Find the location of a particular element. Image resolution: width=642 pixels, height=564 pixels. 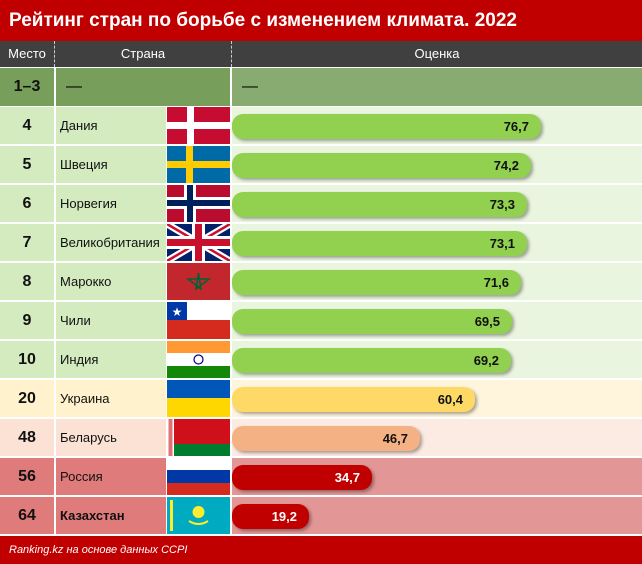

rank-cell: 64 is located at coordinates (27, 515).